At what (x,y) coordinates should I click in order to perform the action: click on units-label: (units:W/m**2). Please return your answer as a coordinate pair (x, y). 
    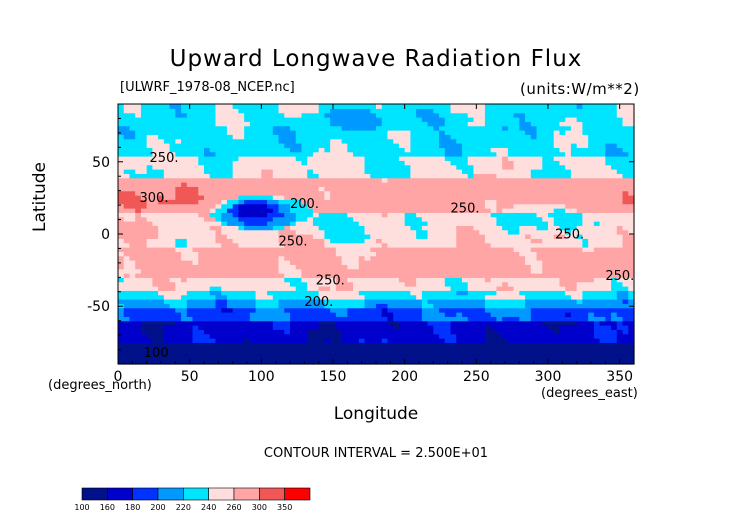
    Looking at the image, I should click on (580, 89).